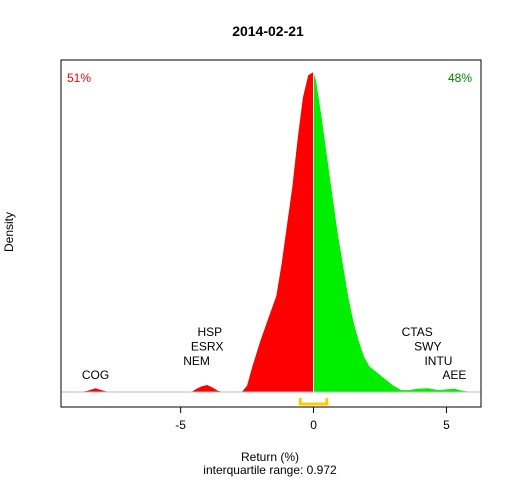 Image resolution: width=512 pixels, height=480 pixels. Describe the element at coordinates (9, 232) in the screenshot. I see `y-axis-label: Density` at that location.